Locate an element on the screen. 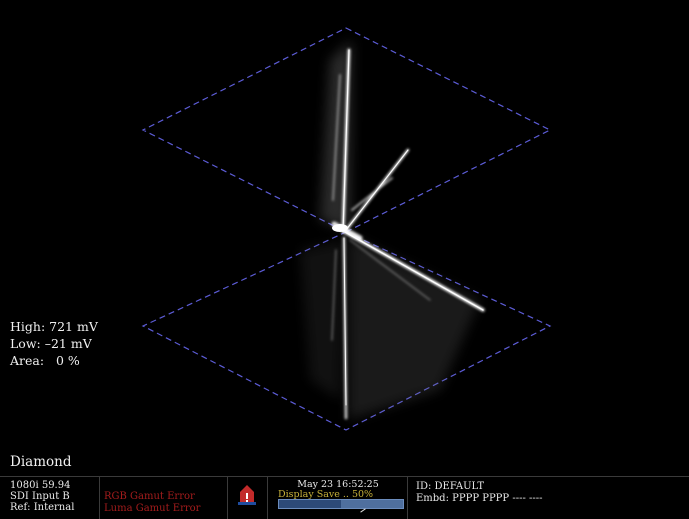  alarm-panel is located at coordinates (248, 498).